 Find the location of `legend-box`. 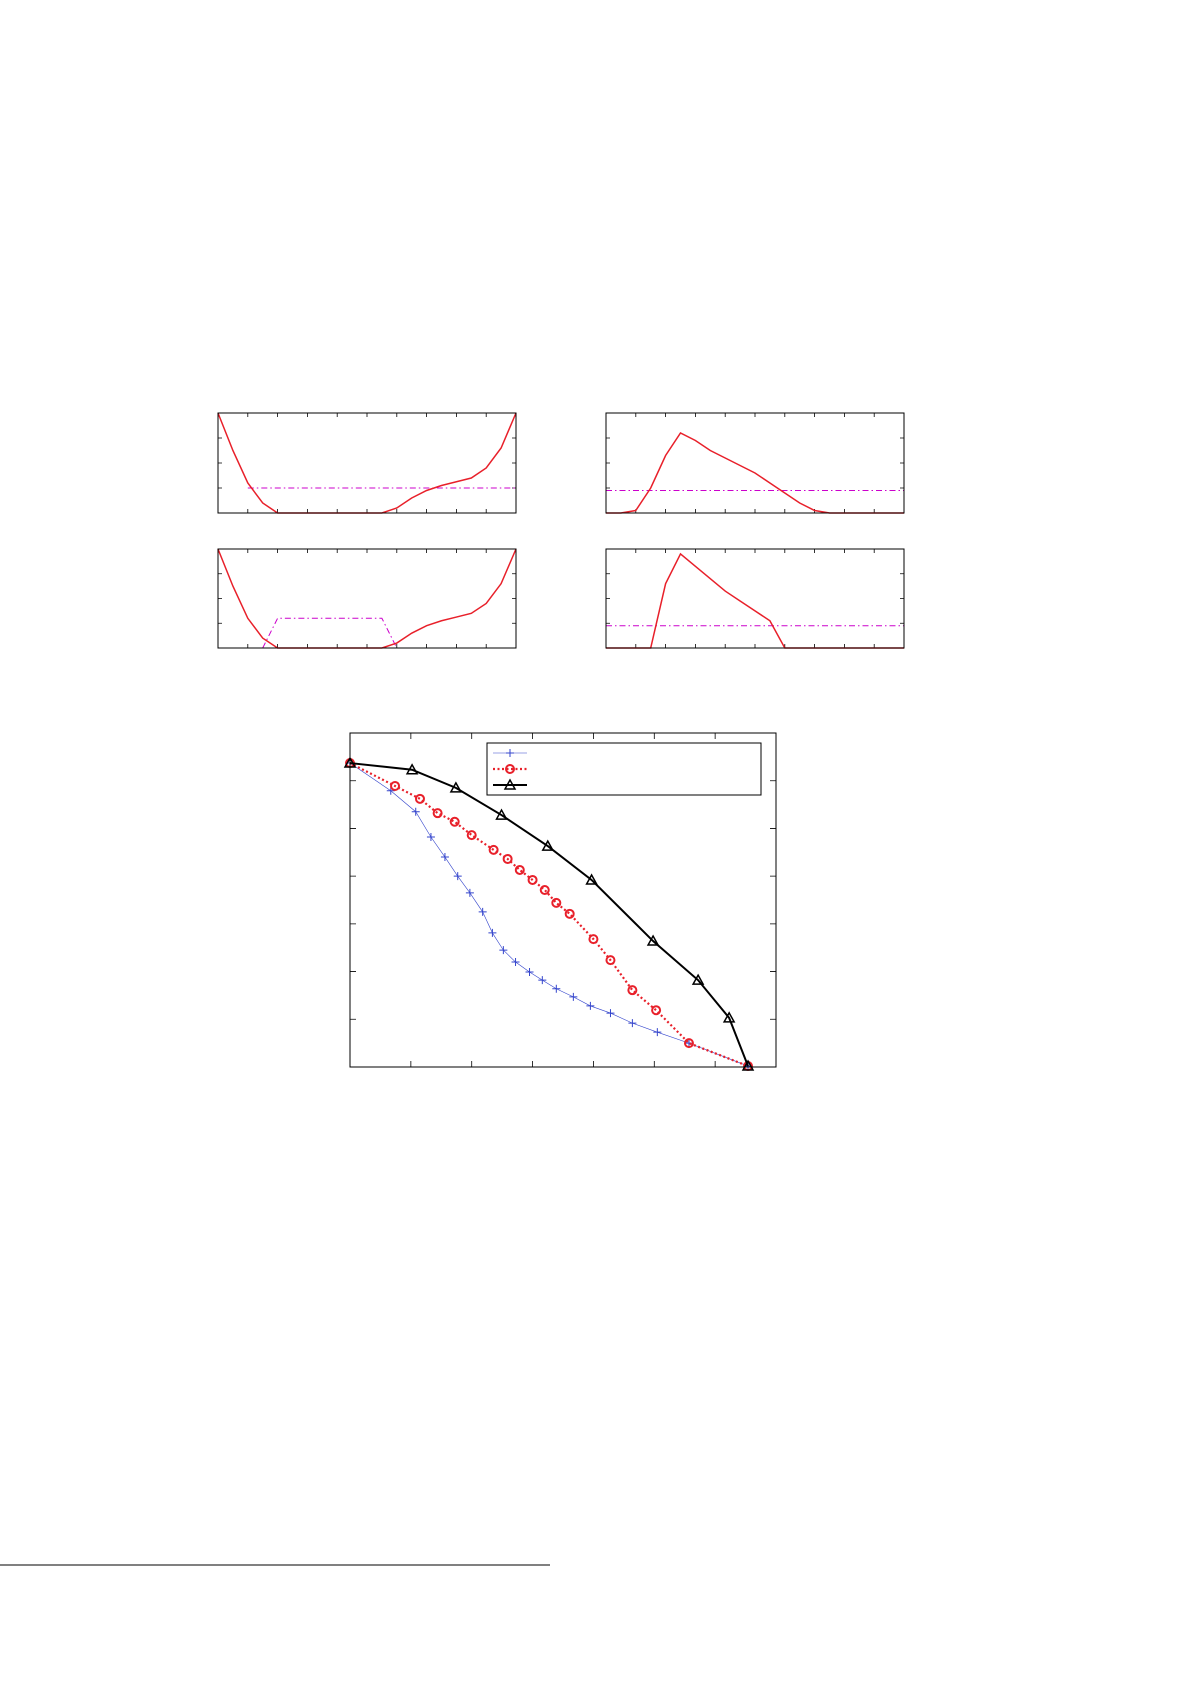

legend-box is located at coordinates (624, 769).